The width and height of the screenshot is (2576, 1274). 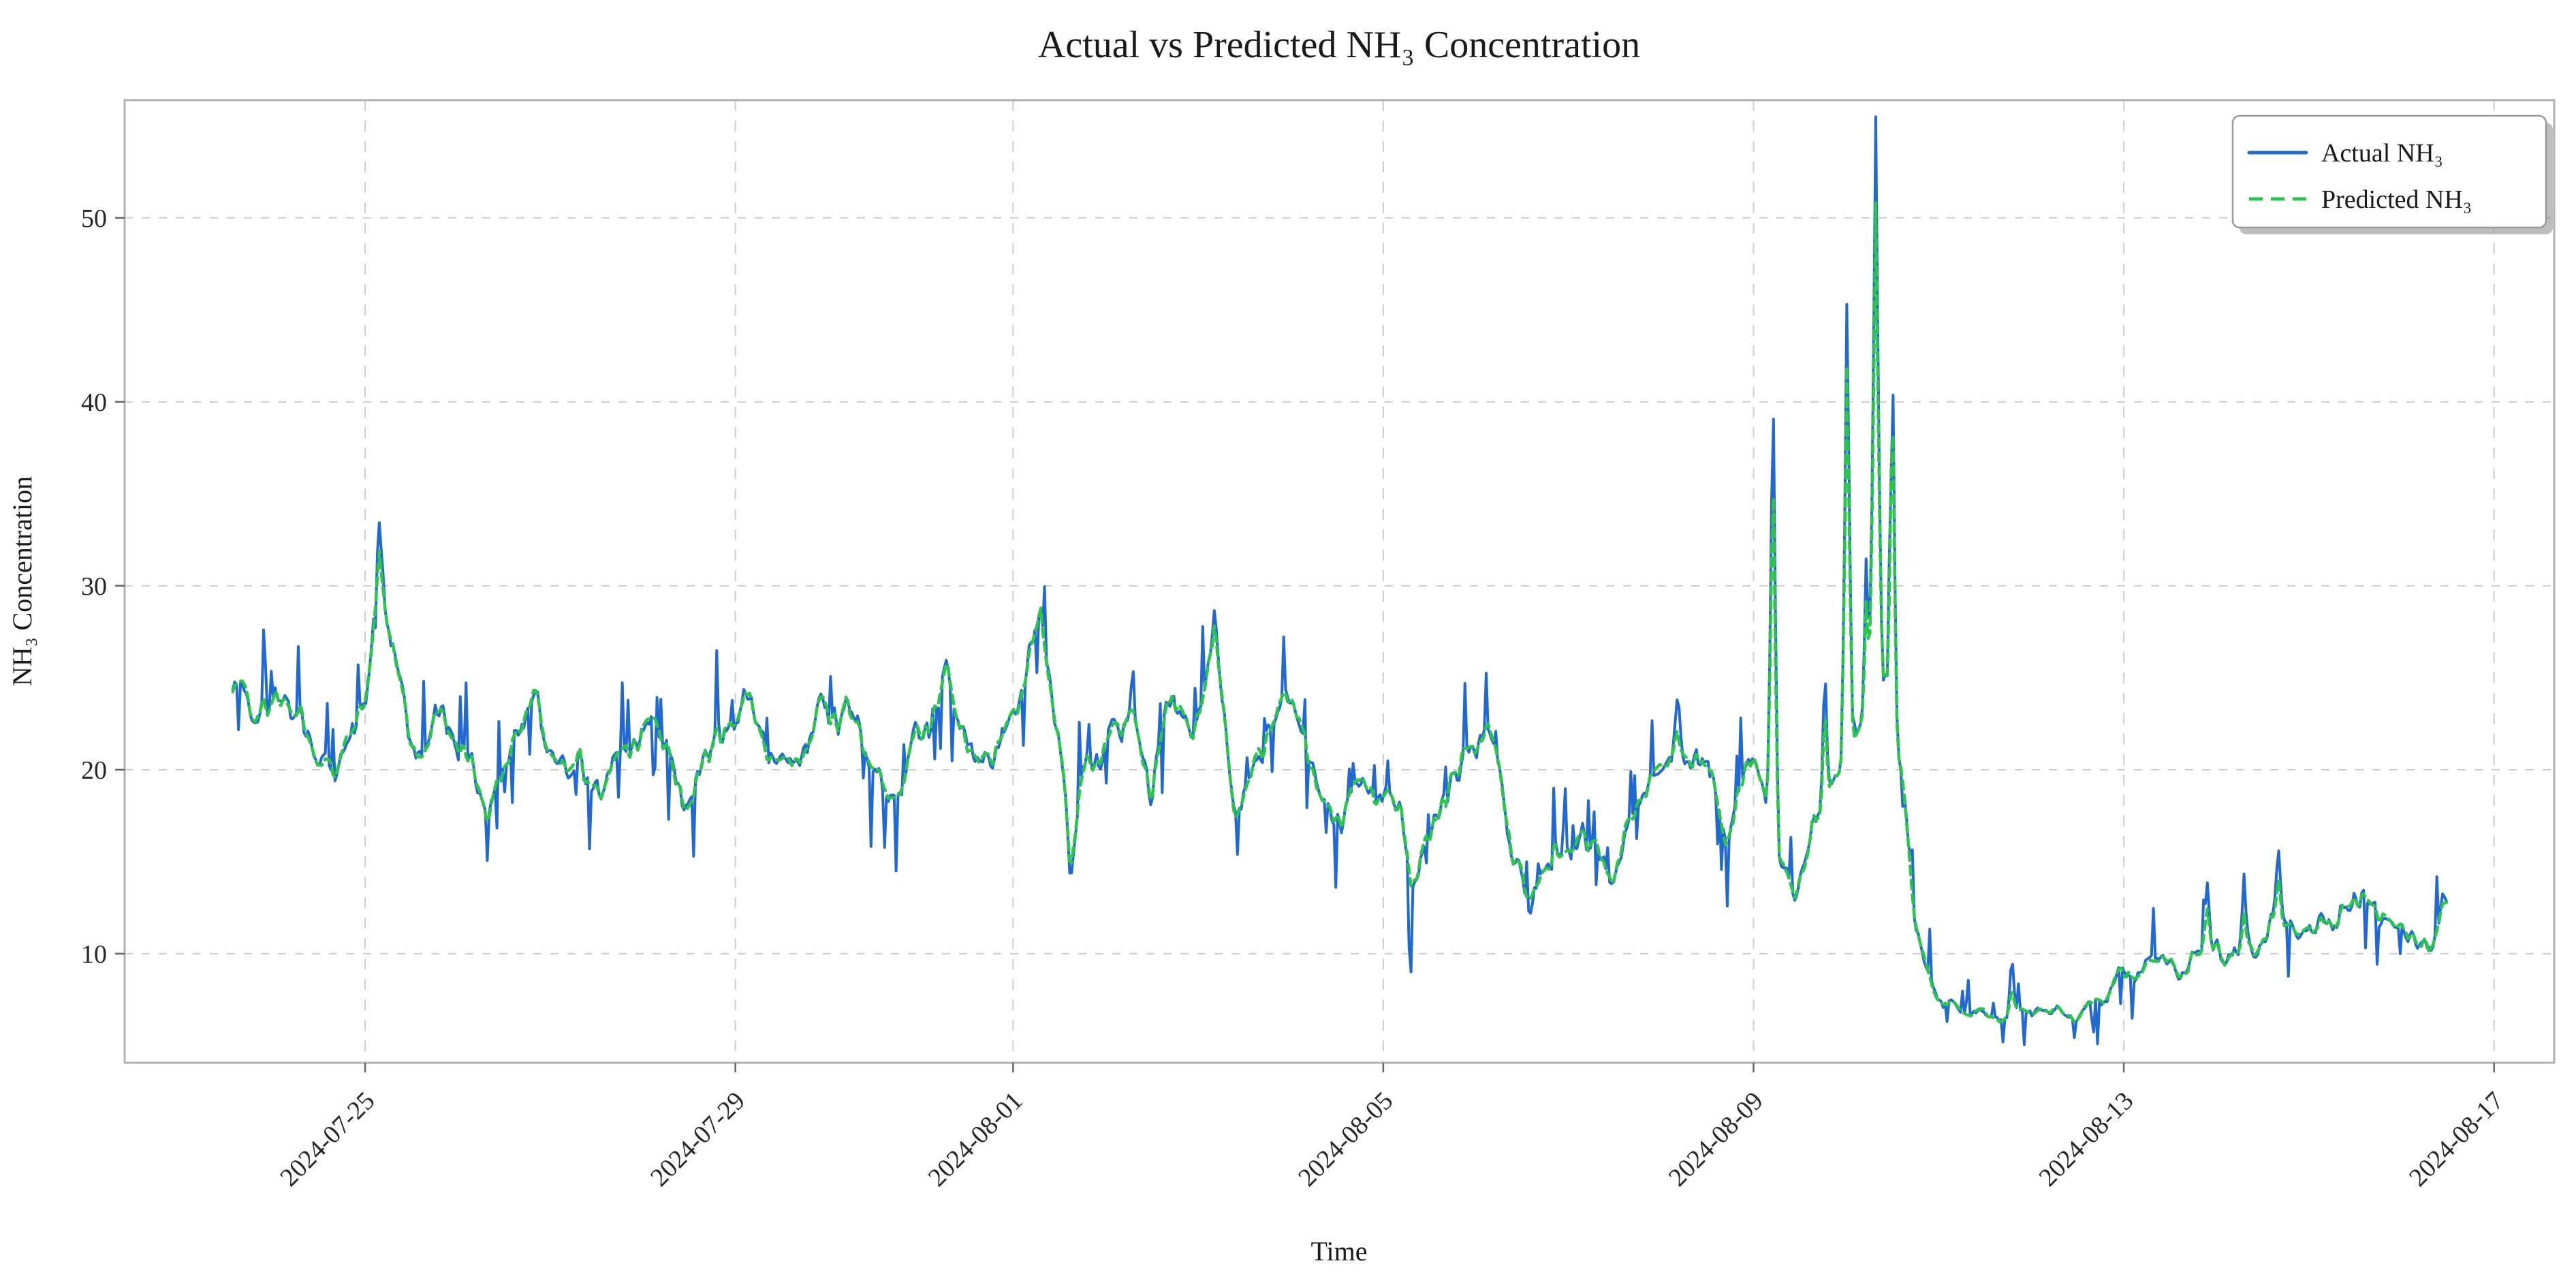 I want to click on x-tick-label: 2024-08-09, so click(x=1716, y=1139).